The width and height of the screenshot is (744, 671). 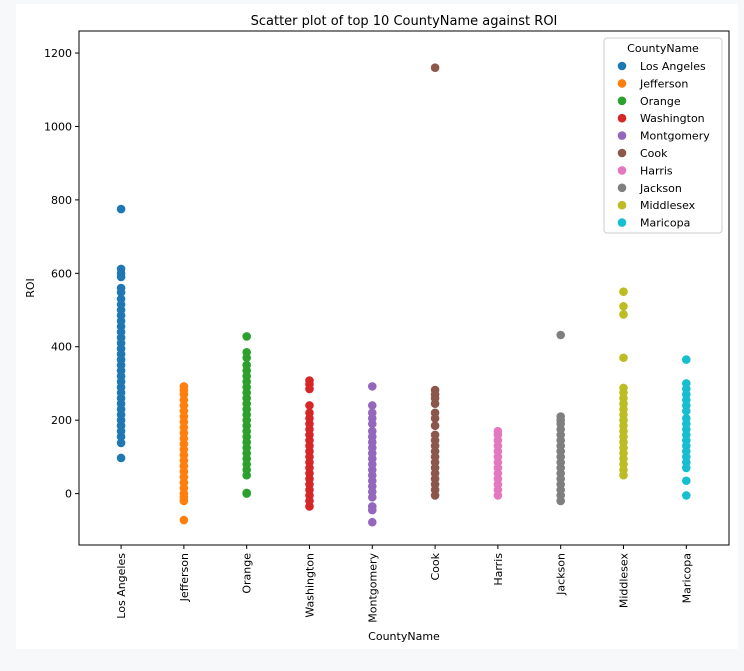 I want to click on legend-label: Orange, so click(x=660, y=101).